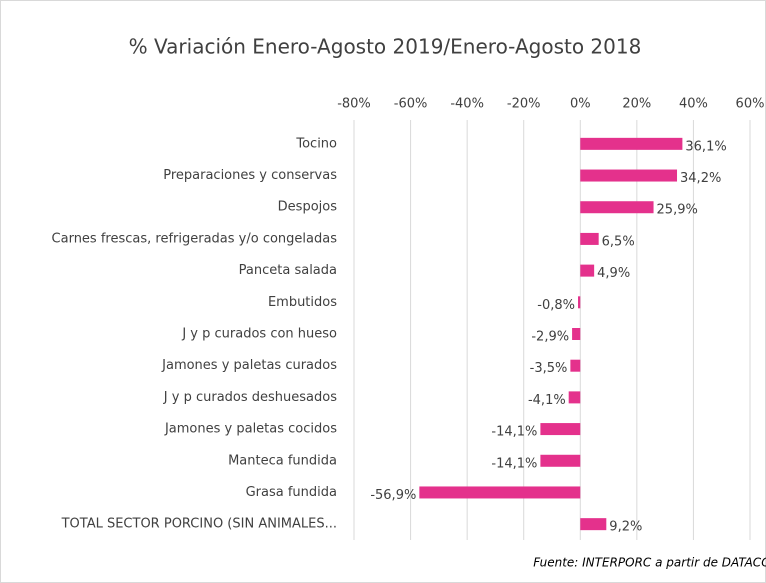  I want to click on data-label: 4,9%, so click(613, 273).